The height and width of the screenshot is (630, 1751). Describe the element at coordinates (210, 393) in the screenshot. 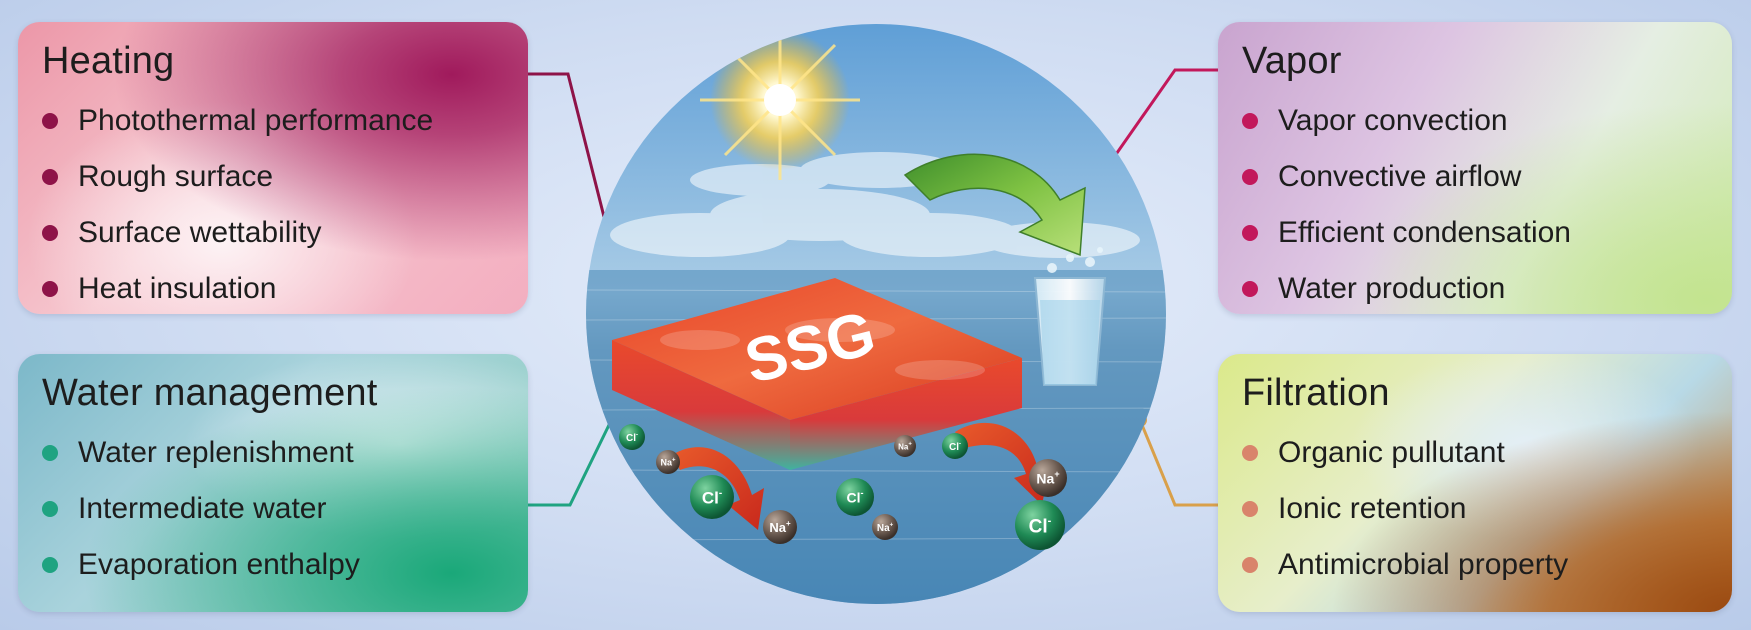

I see `water-management-title: Water management` at that location.